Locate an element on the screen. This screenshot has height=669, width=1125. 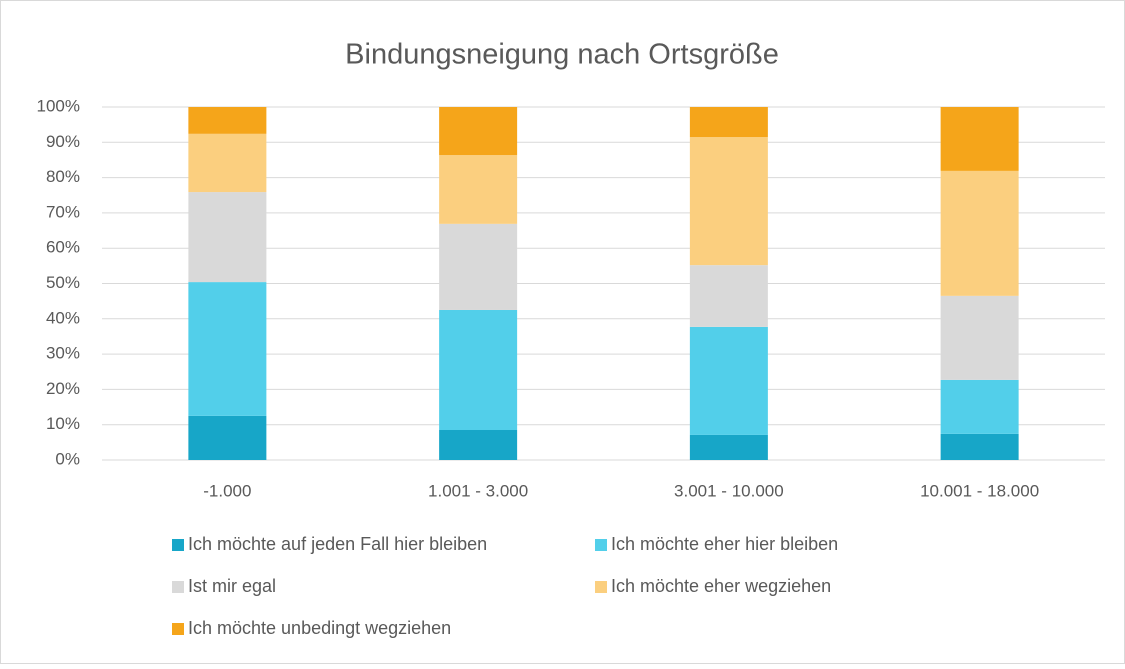
y-tick-label: 70% is located at coordinates (63, 211).